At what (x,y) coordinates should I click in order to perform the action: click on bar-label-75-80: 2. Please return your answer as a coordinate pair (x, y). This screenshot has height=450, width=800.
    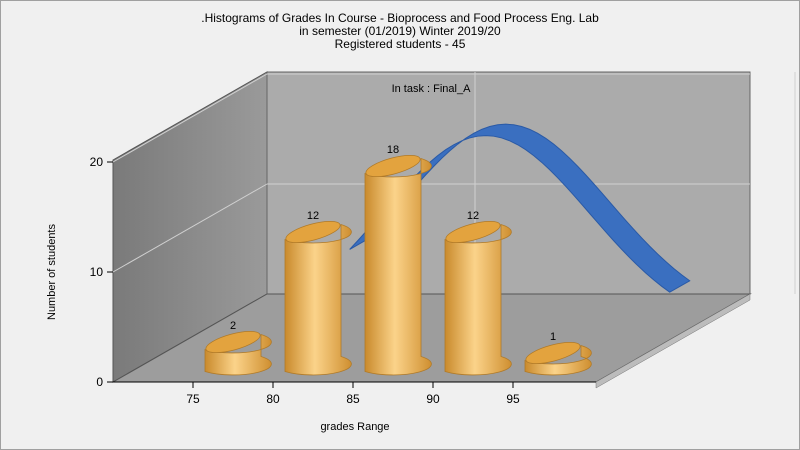
    Looking at the image, I should click on (233, 326).